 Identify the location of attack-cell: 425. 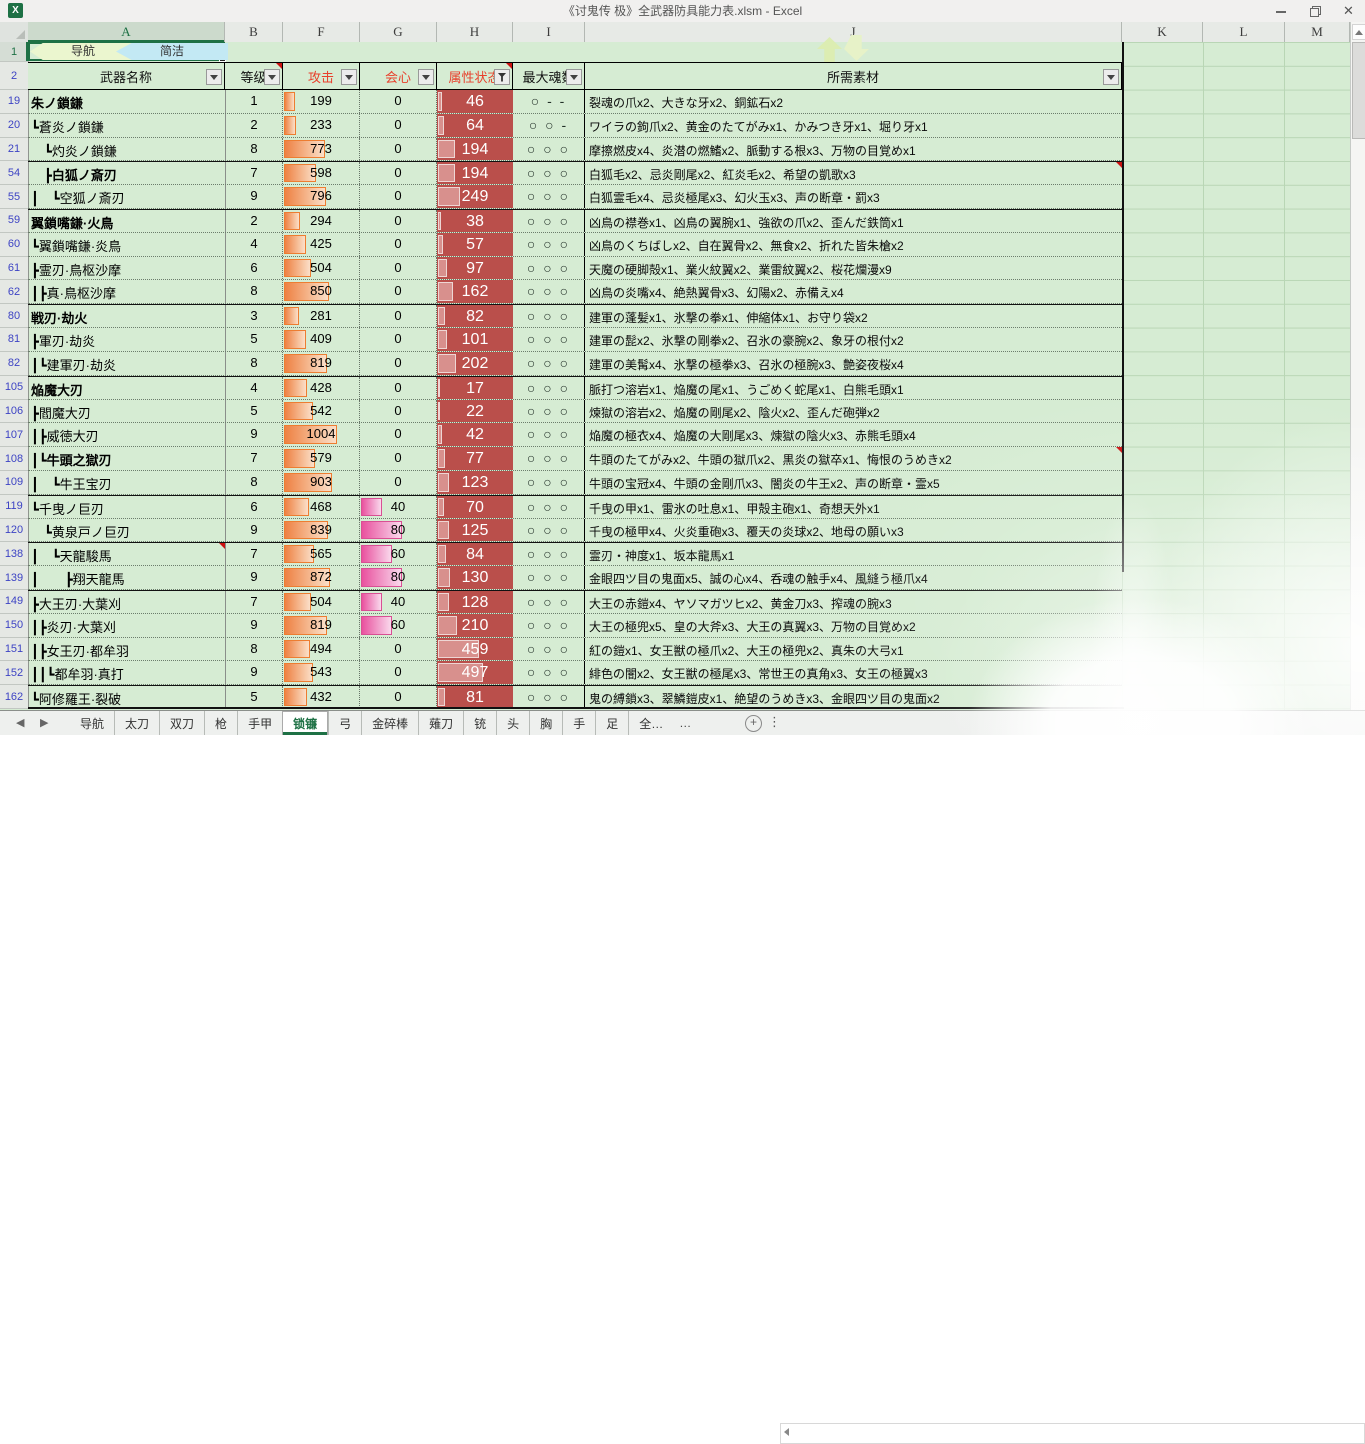
(321, 244).